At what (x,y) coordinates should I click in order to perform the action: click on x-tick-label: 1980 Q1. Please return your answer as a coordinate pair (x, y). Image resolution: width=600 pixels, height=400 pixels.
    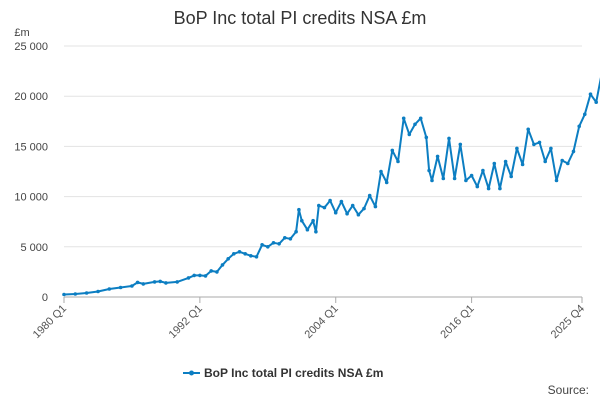
    Looking at the image, I should click on (50, 322).